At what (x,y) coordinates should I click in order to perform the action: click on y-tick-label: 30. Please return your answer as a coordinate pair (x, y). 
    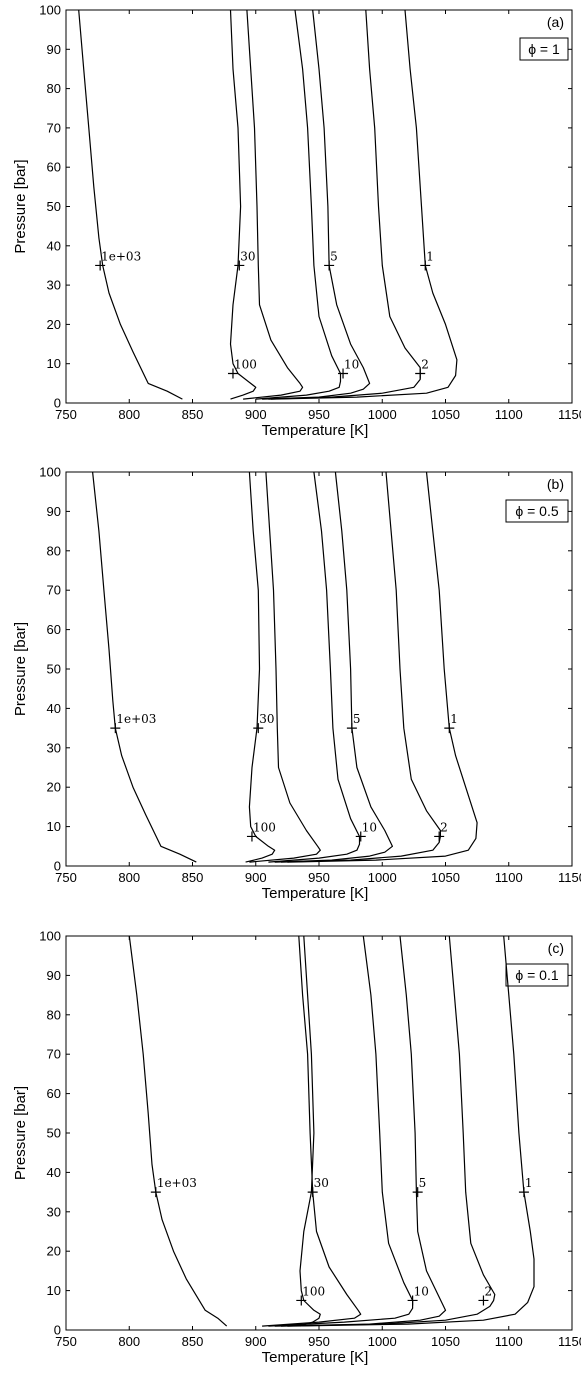
    Looking at the image, I should click on (54, 747).